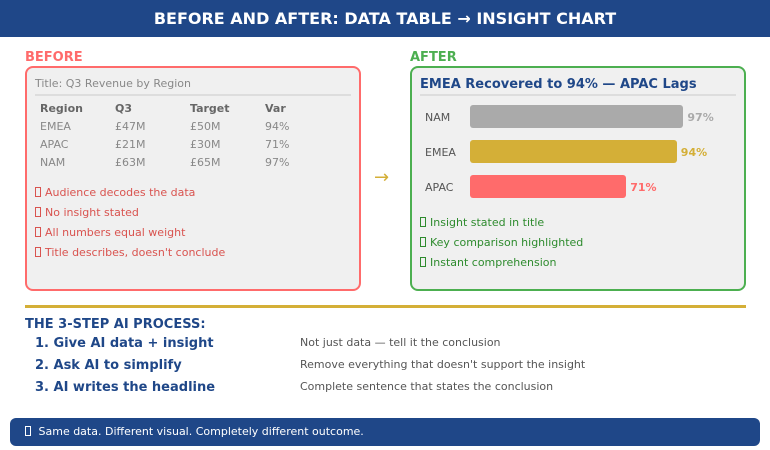  What do you see at coordinates (385, 306) in the screenshot?
I see `section-divider` at bounding box center [385, 306].